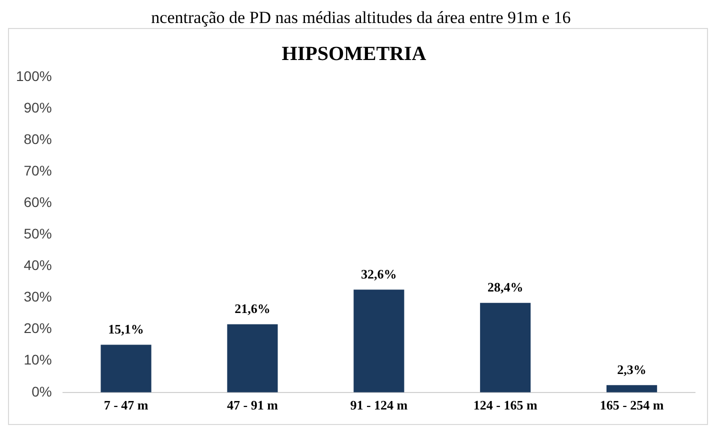  I want to click on x-tick-label: 124 - 165 m, so click(505, 405).